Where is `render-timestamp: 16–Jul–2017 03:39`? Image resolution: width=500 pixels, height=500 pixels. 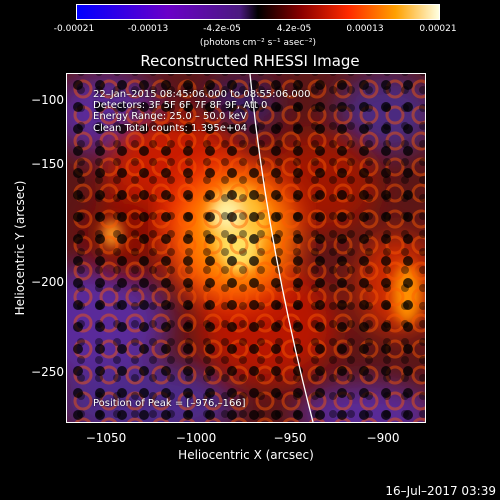 render-timestamp: 16–Jul–2017 03:39 is located at coordinates (440, 491).